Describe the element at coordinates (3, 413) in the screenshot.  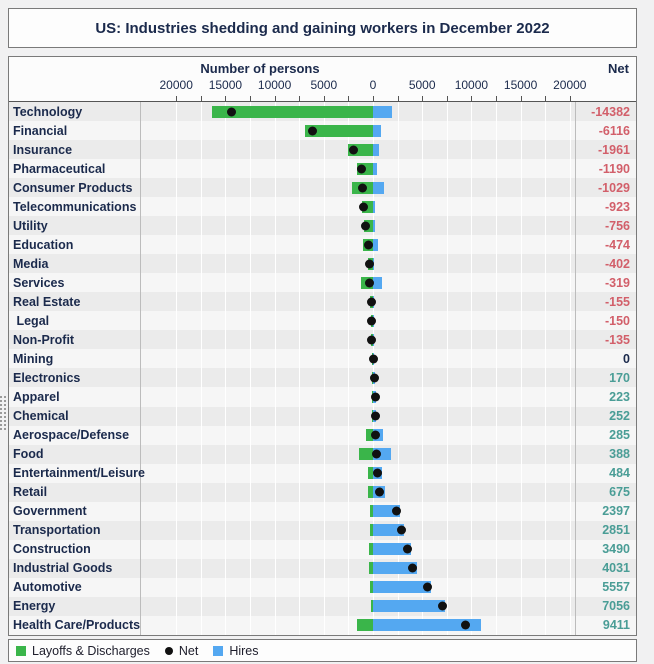
I see `splitter-handle` at that location.